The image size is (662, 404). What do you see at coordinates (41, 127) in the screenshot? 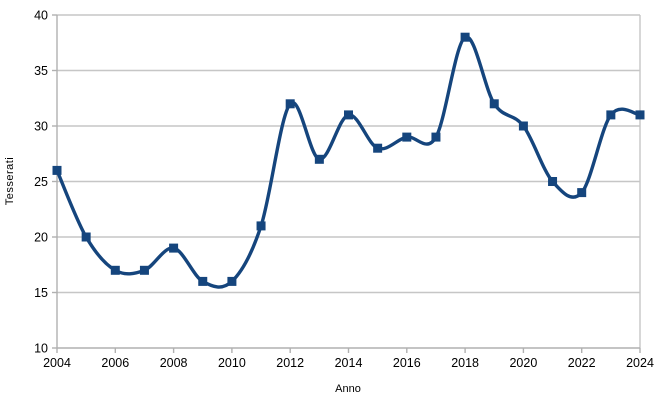
I see `y-tick-label-30: 30` at bounding box center [41, 127].